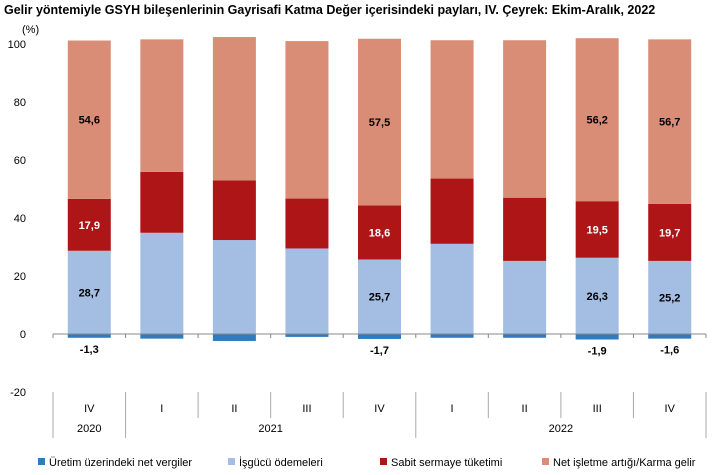 The height and width of the screenshot is (475, 719). Describe the element at coordinates (20, 161) in the screenshot. I see `y-tick-label: 60` at that location.